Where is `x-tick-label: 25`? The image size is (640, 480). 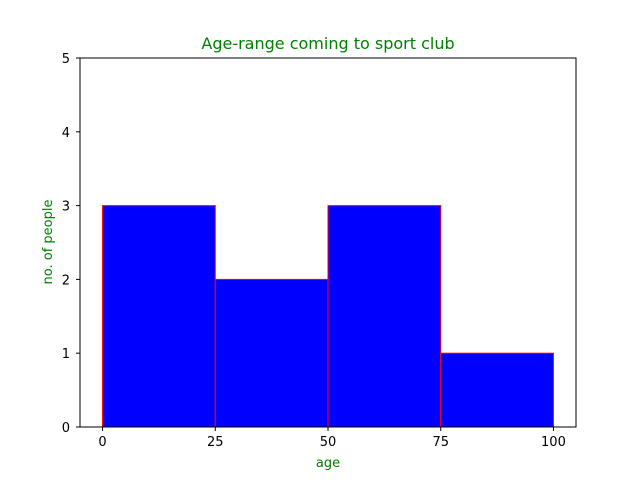
x-tick-label: 25 is located at coordinates (215, 442).